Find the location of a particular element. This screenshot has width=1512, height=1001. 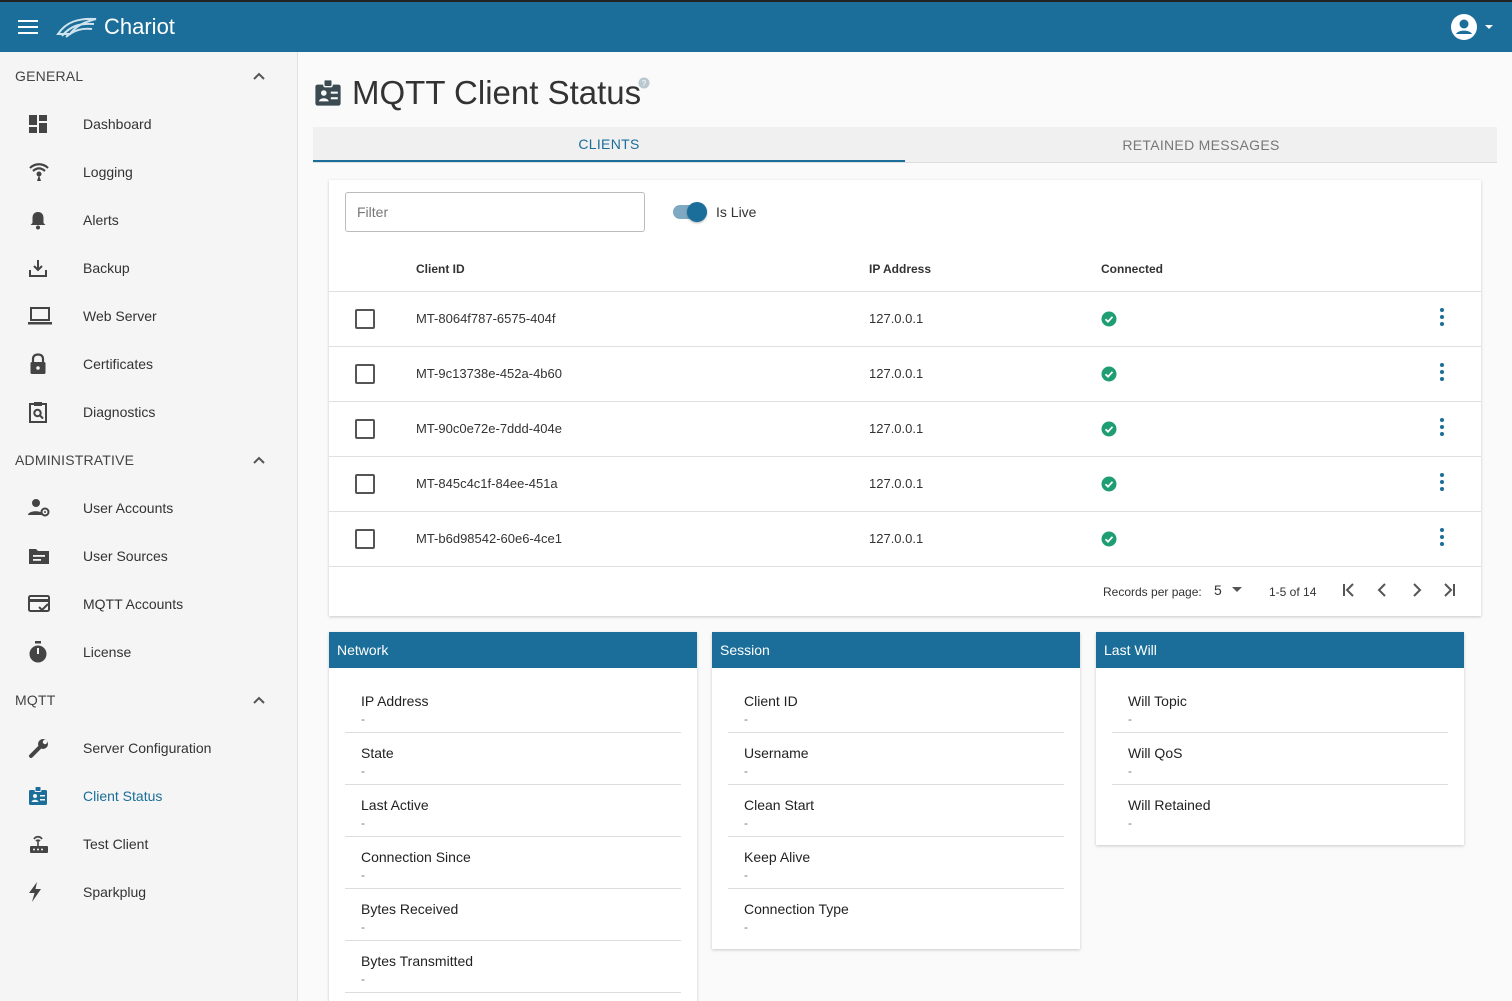

first-page-icon is located at coordinates (1349, 590).